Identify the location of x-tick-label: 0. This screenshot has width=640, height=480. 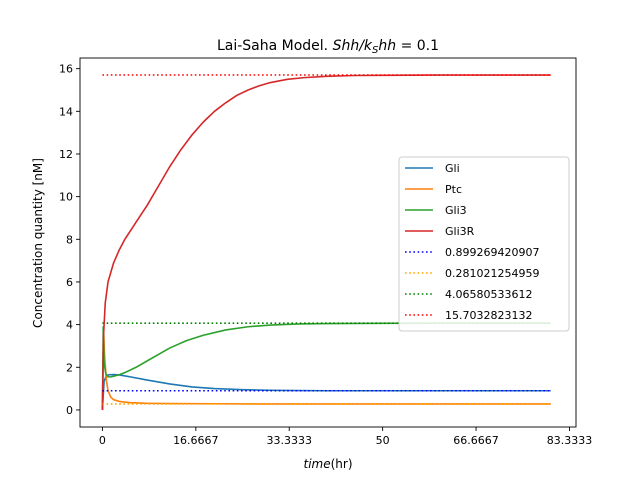
(102, 440).